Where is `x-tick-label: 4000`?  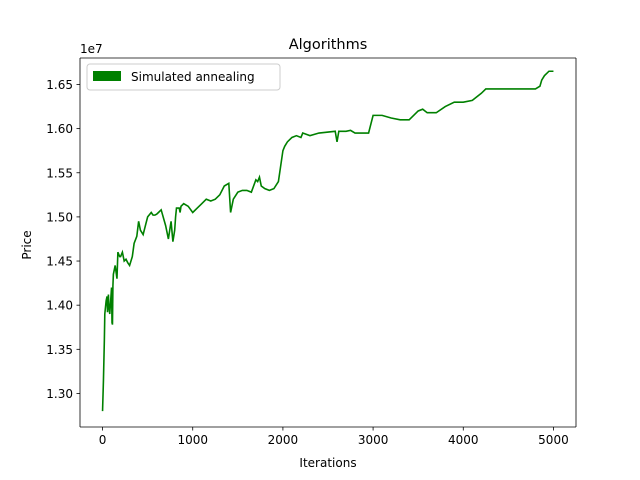 x-tick-label: 4000 is located at coordinates (463, 440).